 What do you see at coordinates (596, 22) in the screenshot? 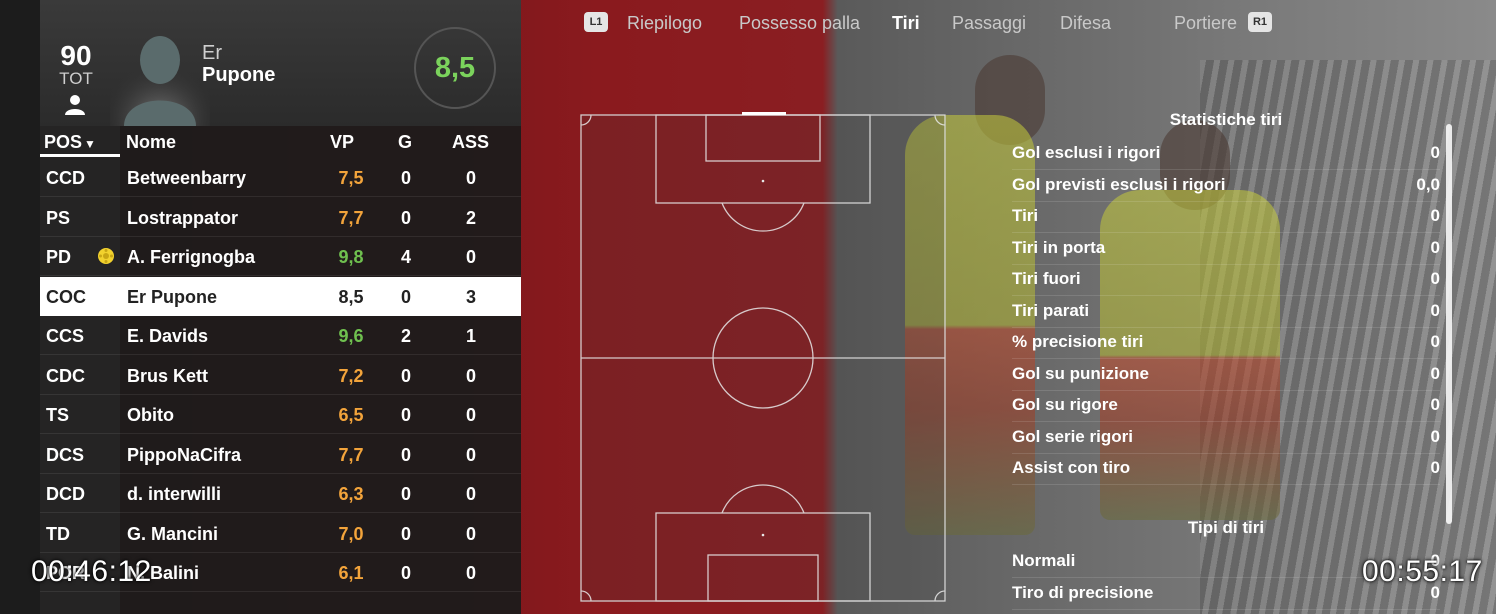
I see `l1-button-icon: L1` at bounding box center [596, 22].